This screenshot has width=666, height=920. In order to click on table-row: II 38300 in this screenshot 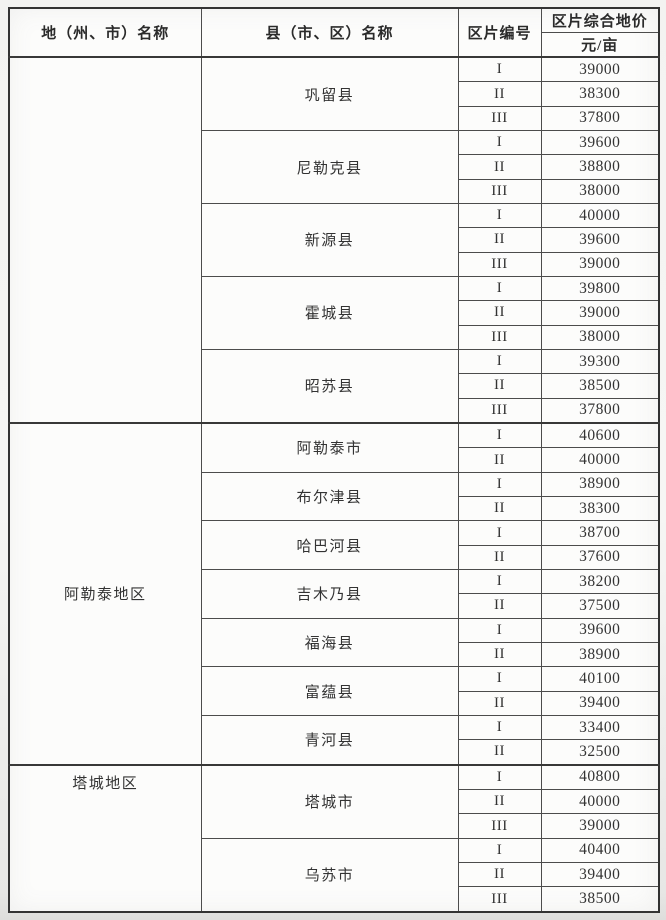, I will do `click(334, 509)`.